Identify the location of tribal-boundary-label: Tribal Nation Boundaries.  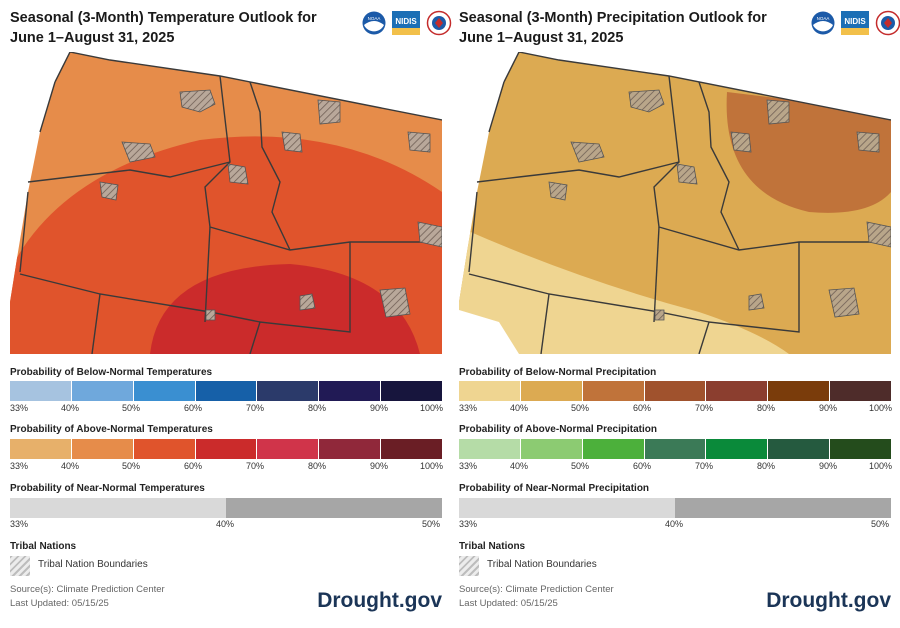
(93, 564).